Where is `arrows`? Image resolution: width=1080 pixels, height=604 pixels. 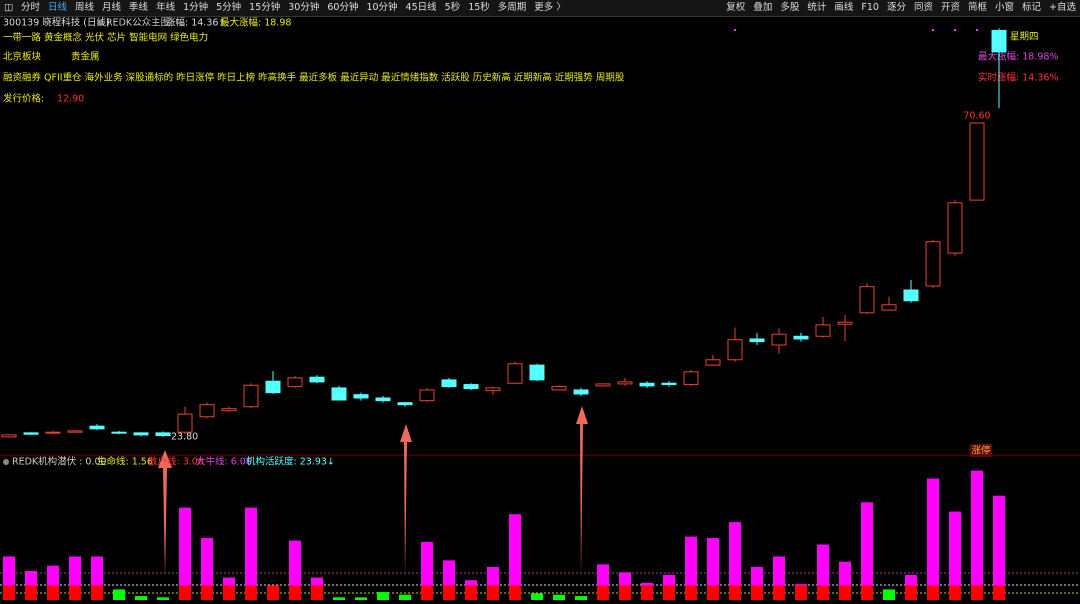 arrows is located at coordinates (373, 492).